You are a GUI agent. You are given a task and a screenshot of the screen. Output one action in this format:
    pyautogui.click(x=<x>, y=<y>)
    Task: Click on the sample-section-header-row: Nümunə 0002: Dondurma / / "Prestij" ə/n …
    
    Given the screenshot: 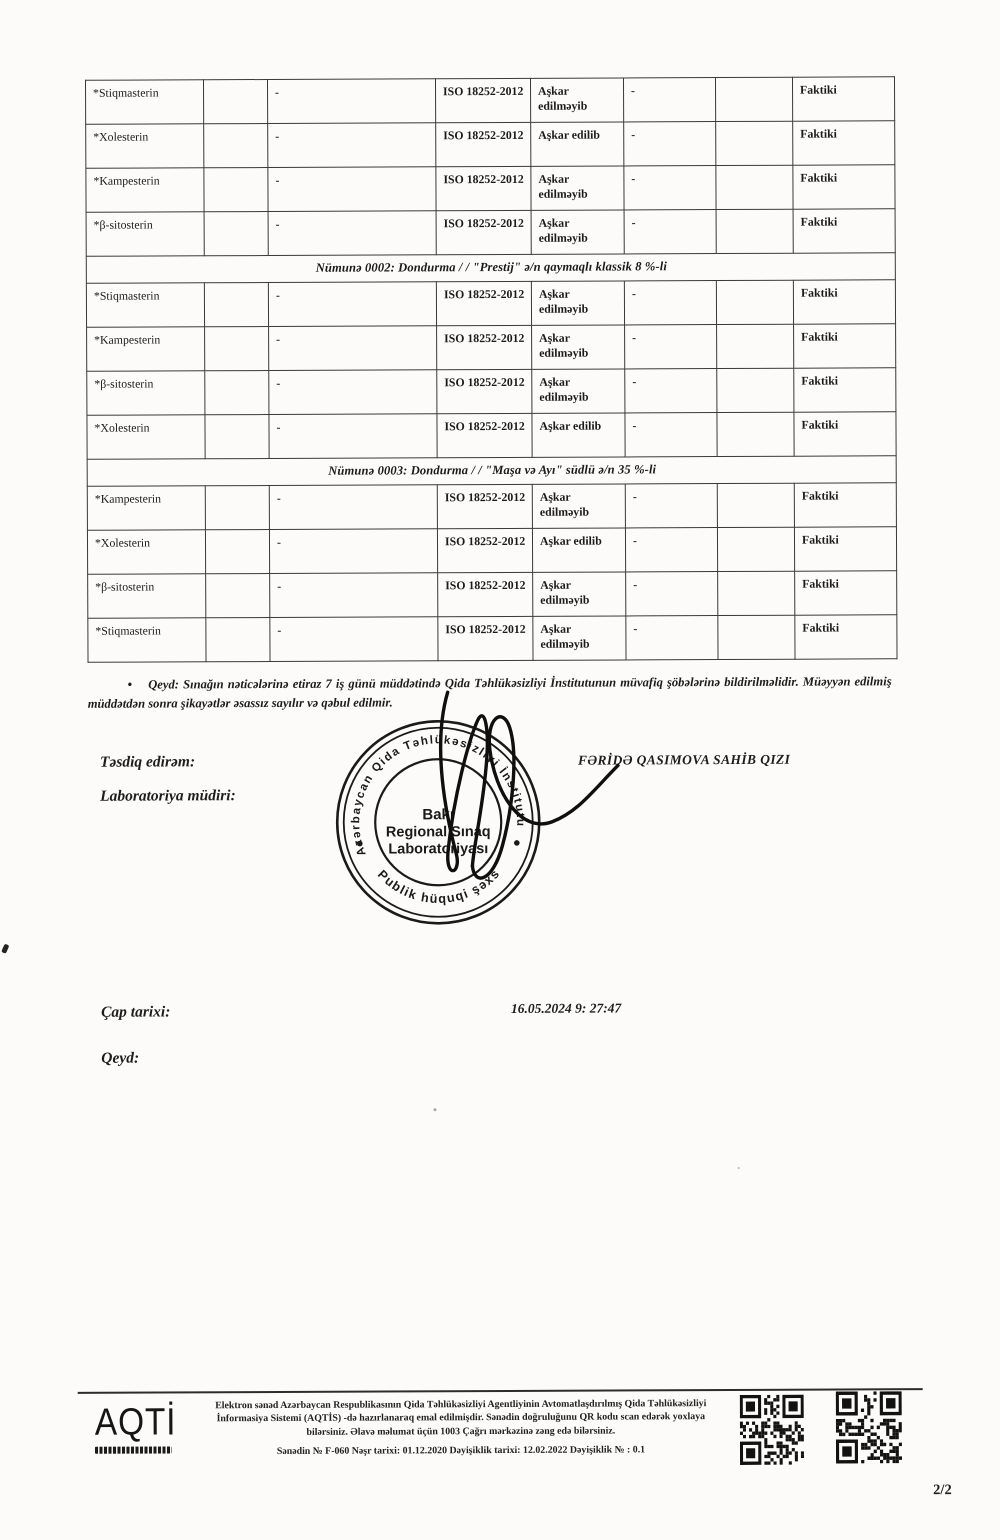 What is the action you would take?
    pyautogui.click(x=491, y=268)
    